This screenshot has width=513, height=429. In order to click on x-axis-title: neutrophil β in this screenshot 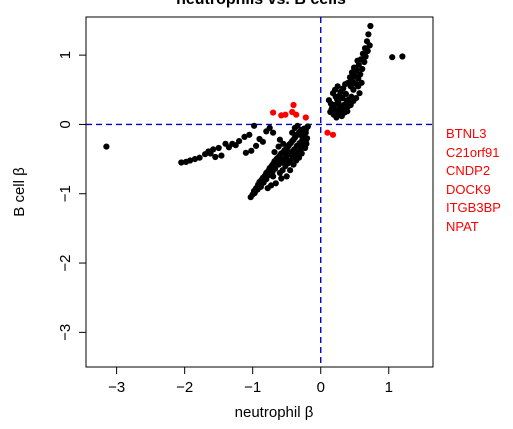, I will do `click(274, 412)`.